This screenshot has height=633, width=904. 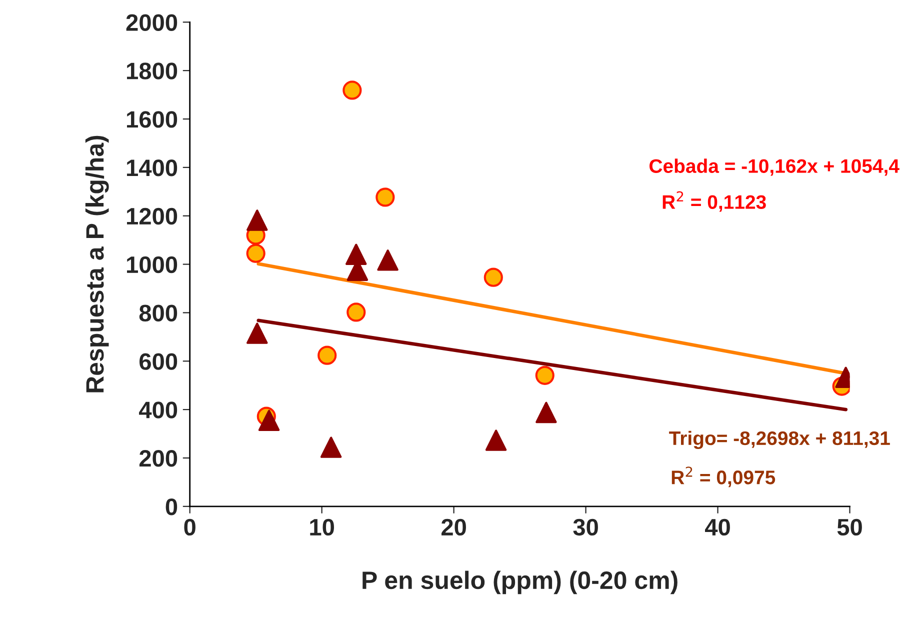 What do you see at coordinates (775, 167) in the screenshot?
I see `annotation: Cebada = -10,162x + 1054,4` at bounding box center [775, 167].